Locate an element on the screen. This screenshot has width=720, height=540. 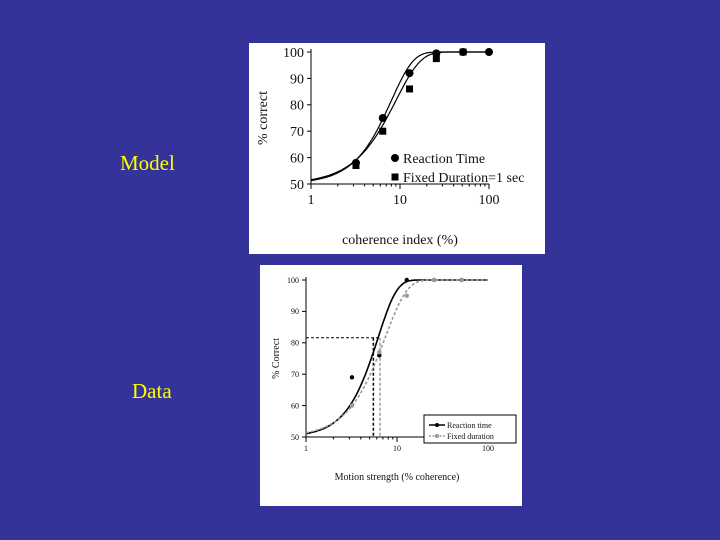
model-label: Model is located at coordinates (147, 163).